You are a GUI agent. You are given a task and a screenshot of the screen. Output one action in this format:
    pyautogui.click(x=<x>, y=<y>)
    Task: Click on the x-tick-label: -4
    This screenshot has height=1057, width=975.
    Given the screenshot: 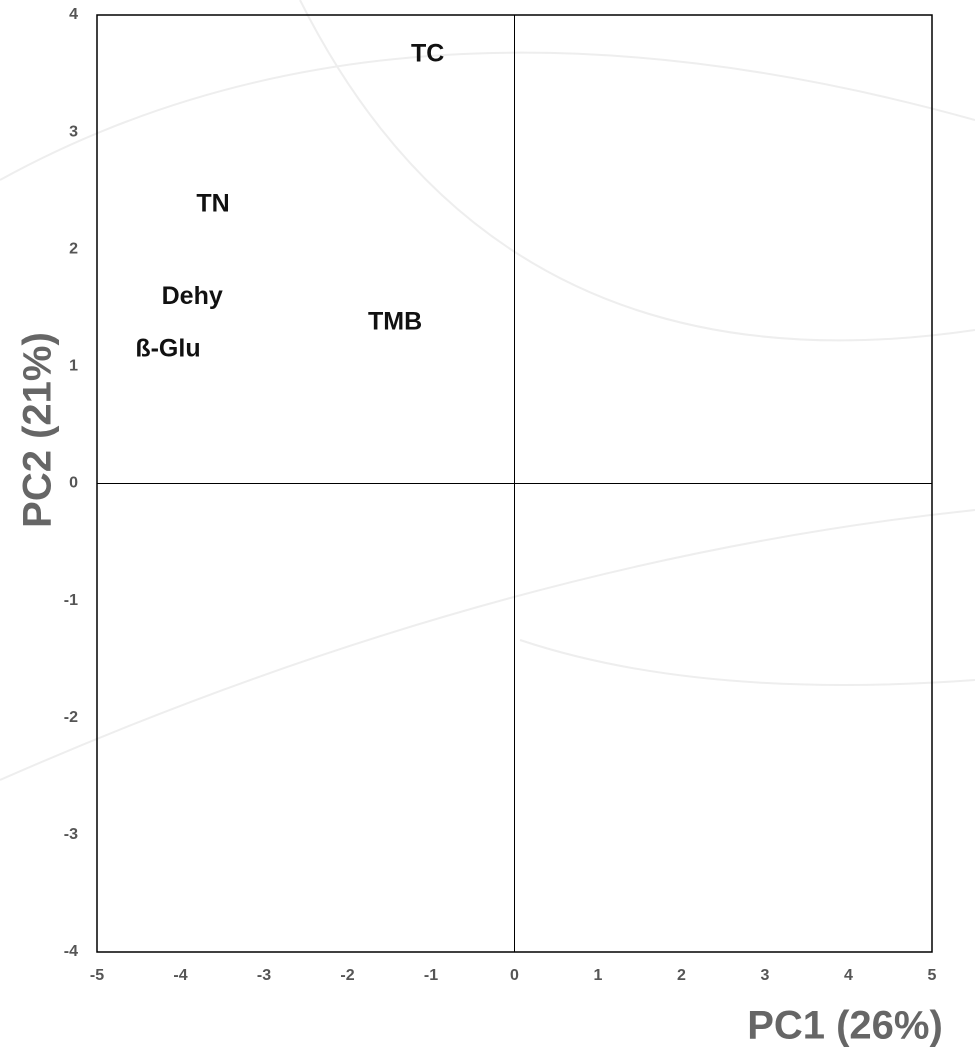 What is the action you would take?
    pyautogui.click(x=180, y=975)
    